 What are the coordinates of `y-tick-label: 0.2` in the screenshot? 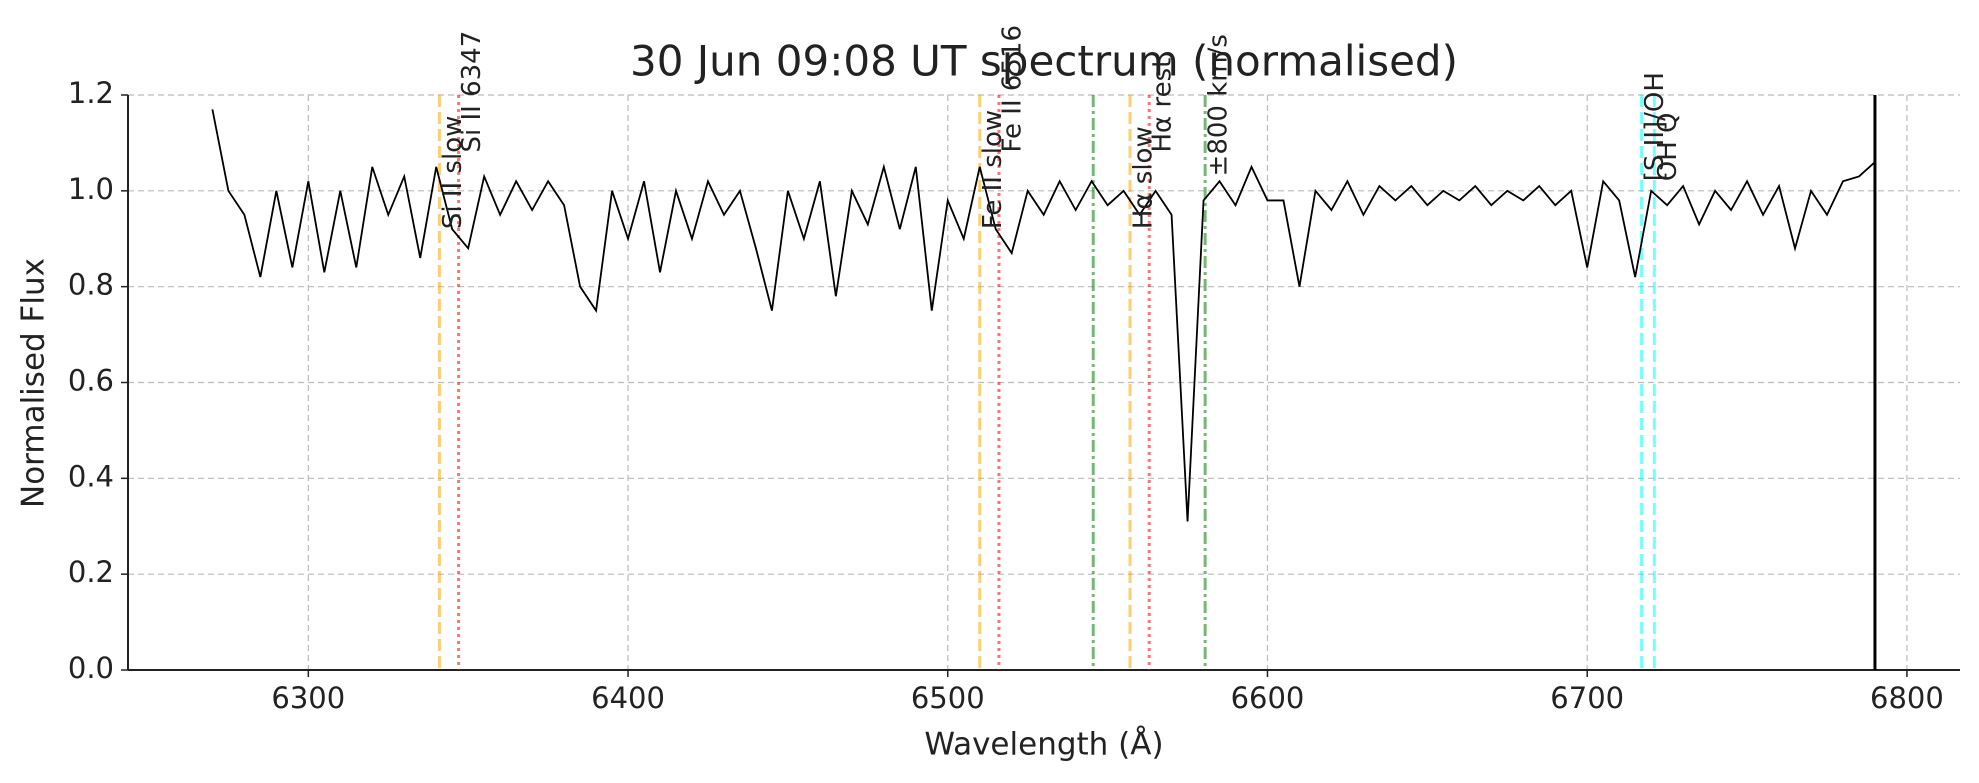 It's located at (91, 572).